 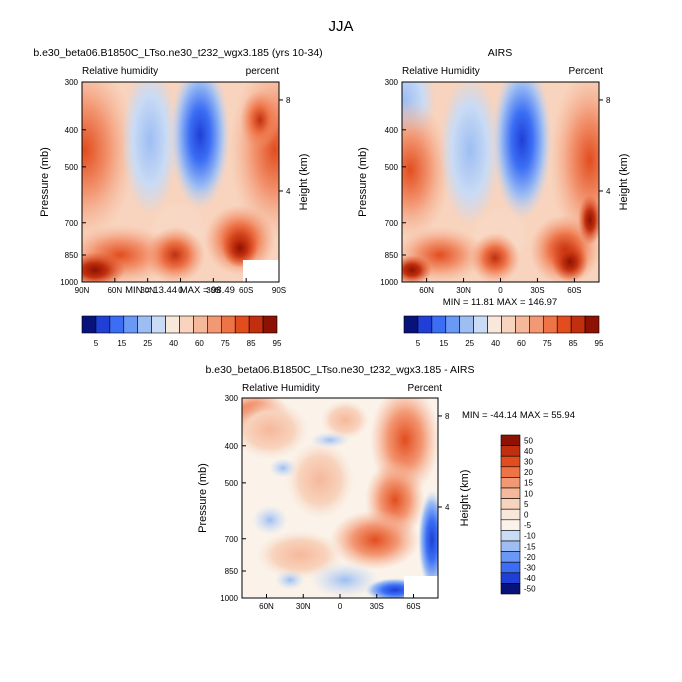 What do you see at coordinates (530, 546) in the screenshot?
I see `colorbar-label: -15` at bounding box center [530, 546].